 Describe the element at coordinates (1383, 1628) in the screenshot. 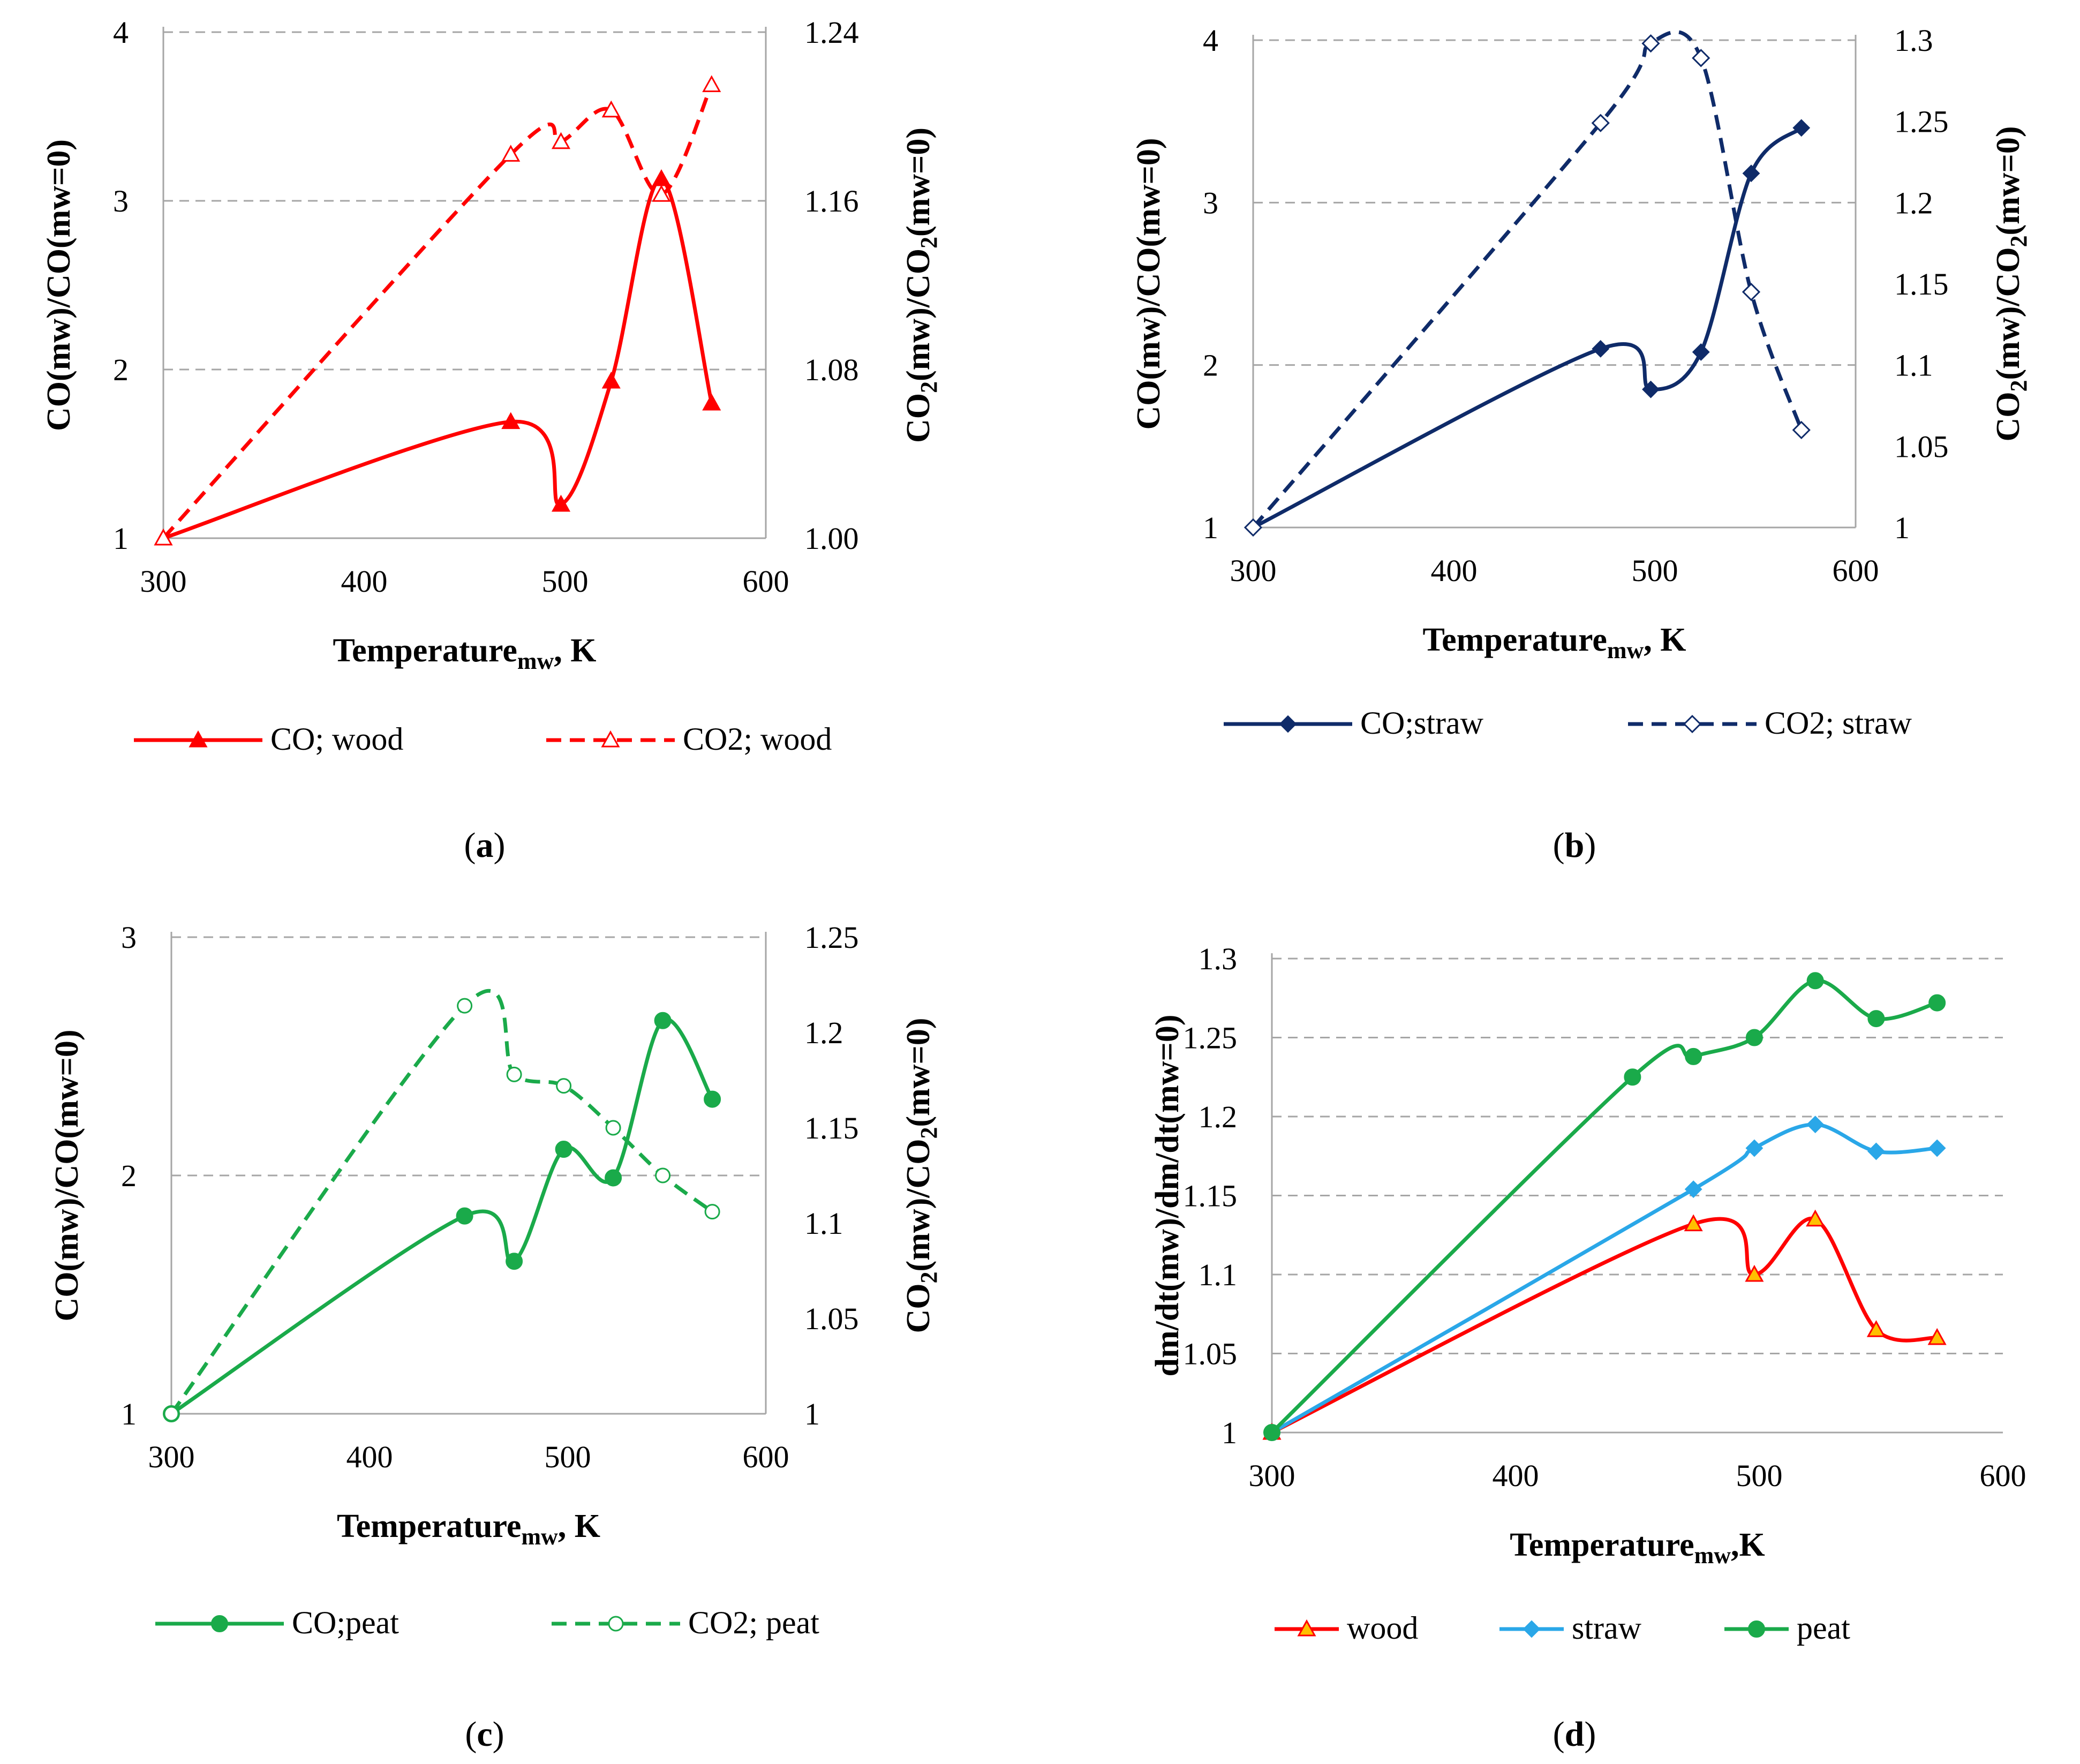

I see `legend-label: wood` at that location.